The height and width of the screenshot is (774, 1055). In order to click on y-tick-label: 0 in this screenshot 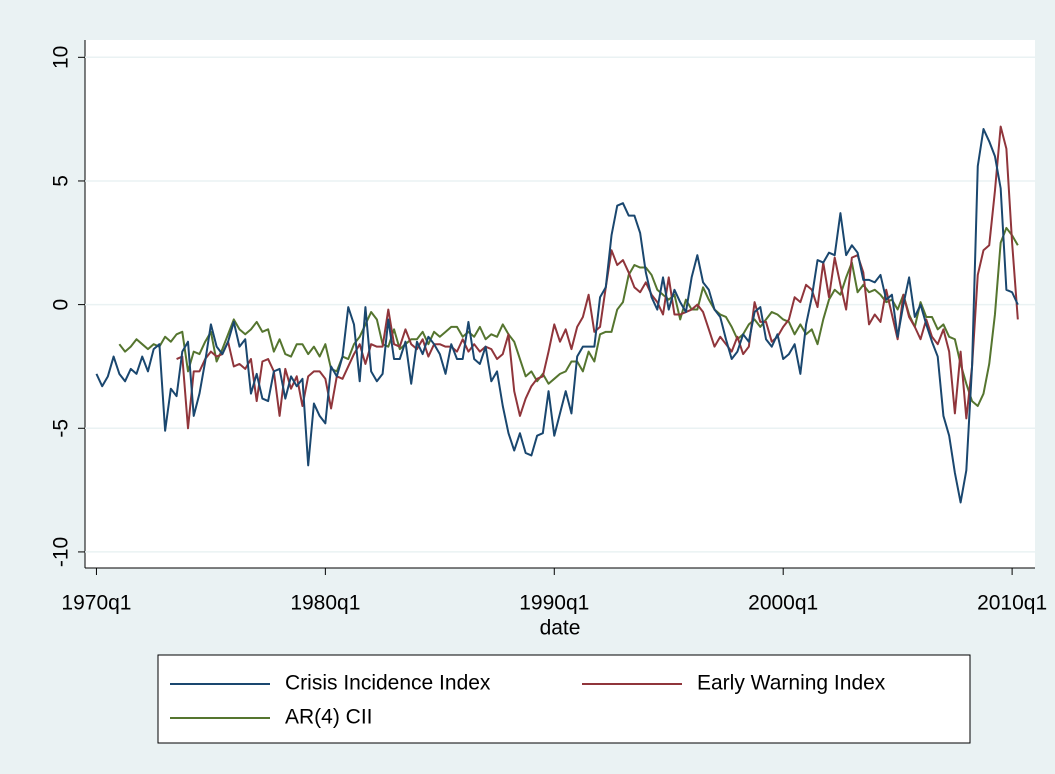, I will do `click(61, 305)`.